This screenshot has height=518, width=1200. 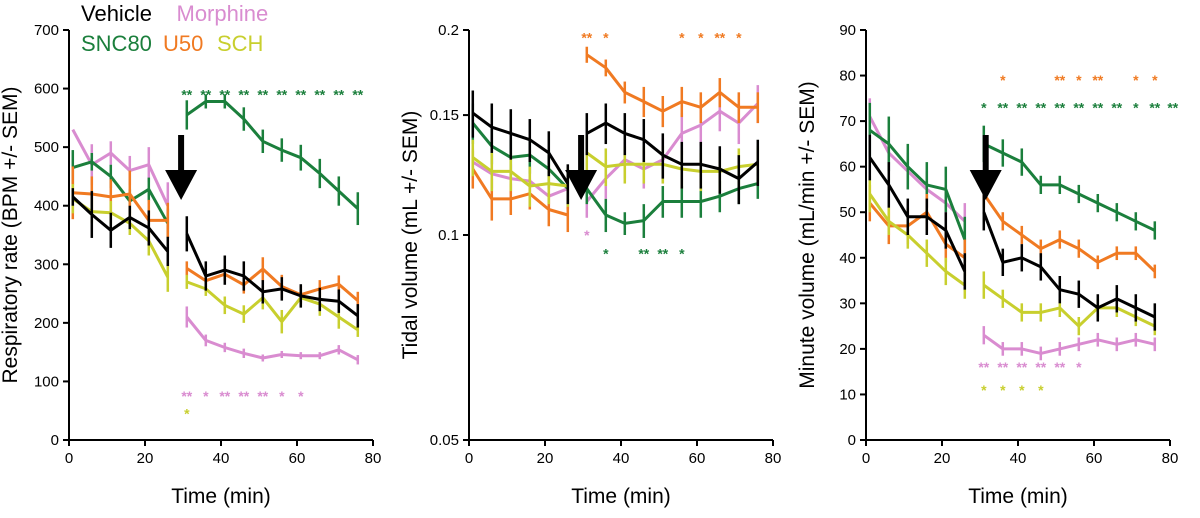 I want to click on x-tick-label: 40, so click(x=621, y=458).